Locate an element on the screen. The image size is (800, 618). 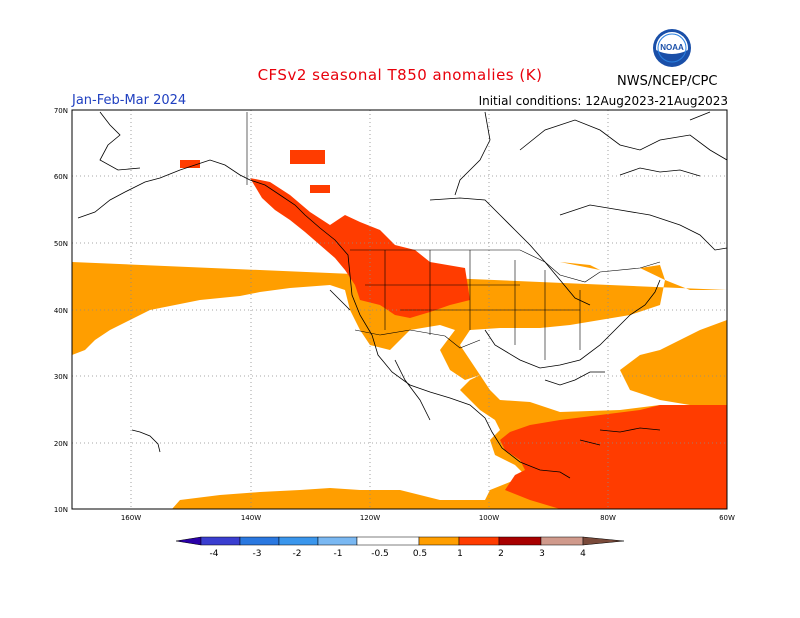
lat-label-40n: 40N is located at coordinates (61, 311).